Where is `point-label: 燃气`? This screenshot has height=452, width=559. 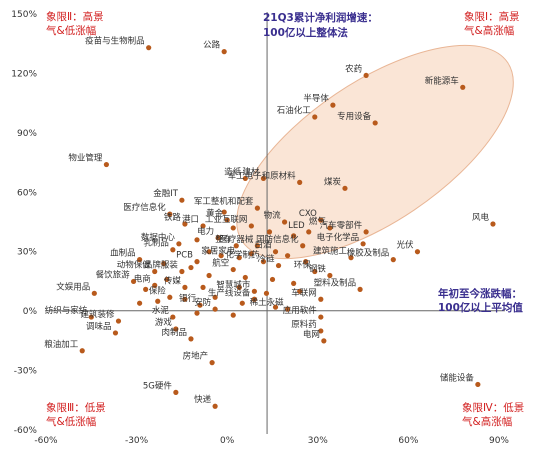
point-label: 燃气 is located at coordinates (318, 221).